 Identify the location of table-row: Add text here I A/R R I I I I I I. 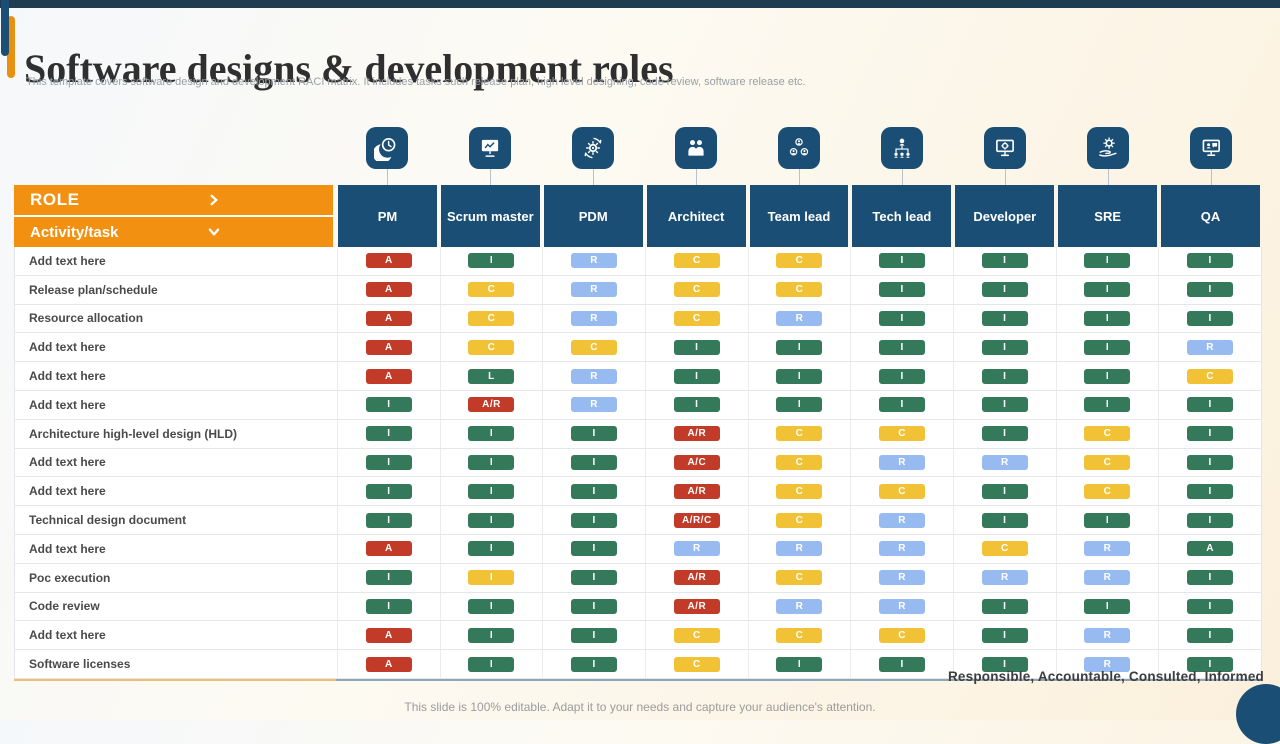
(638, 405).